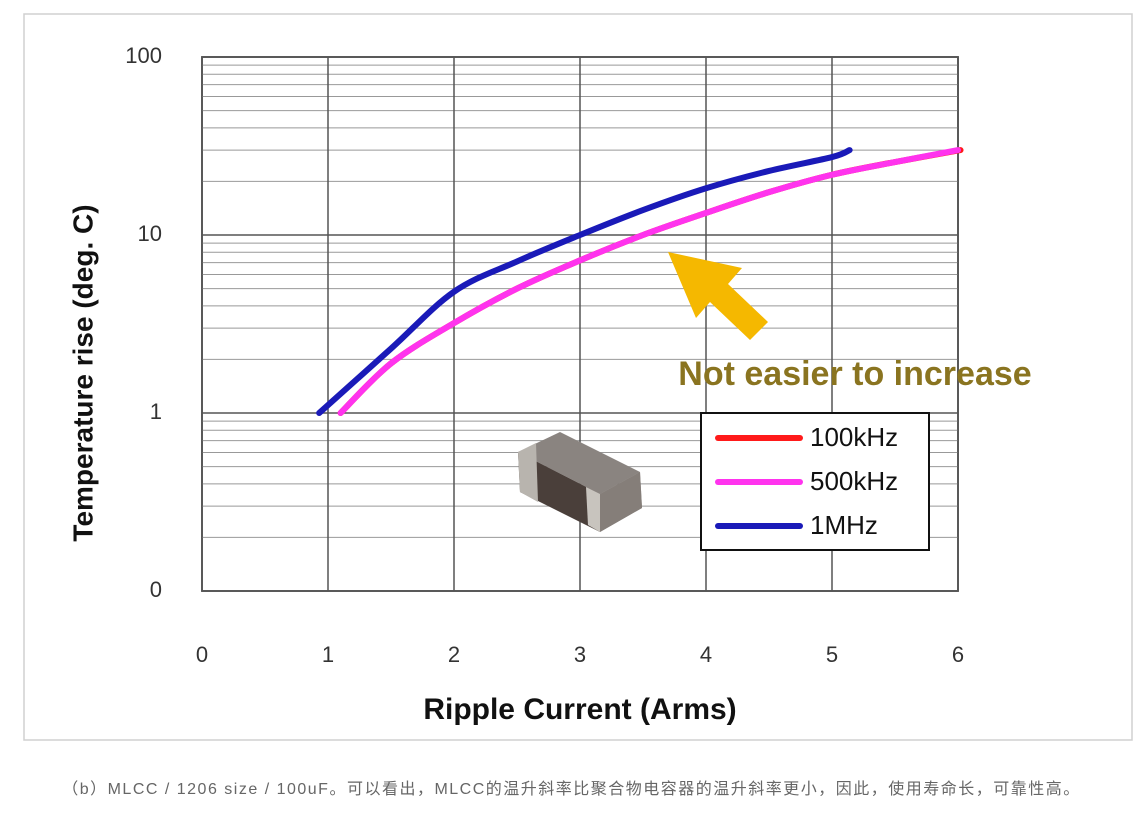 This screenshot has width=1143, height=835. I want to click on x-tick-label: 0, so click(202, 654).